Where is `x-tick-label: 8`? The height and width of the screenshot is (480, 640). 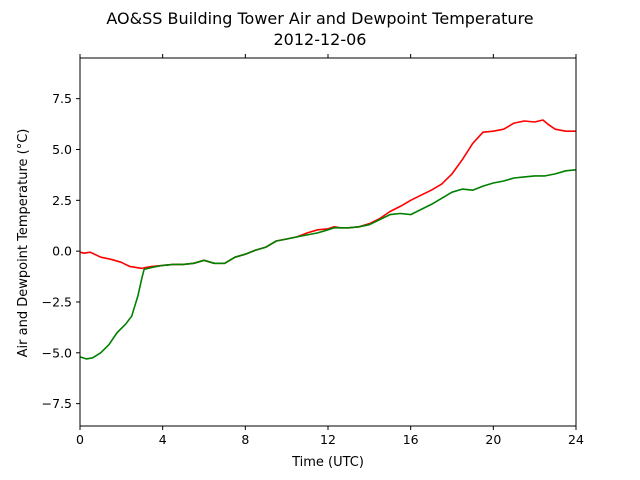
x-tick-label: 8 is located at coordinates (245, 439).